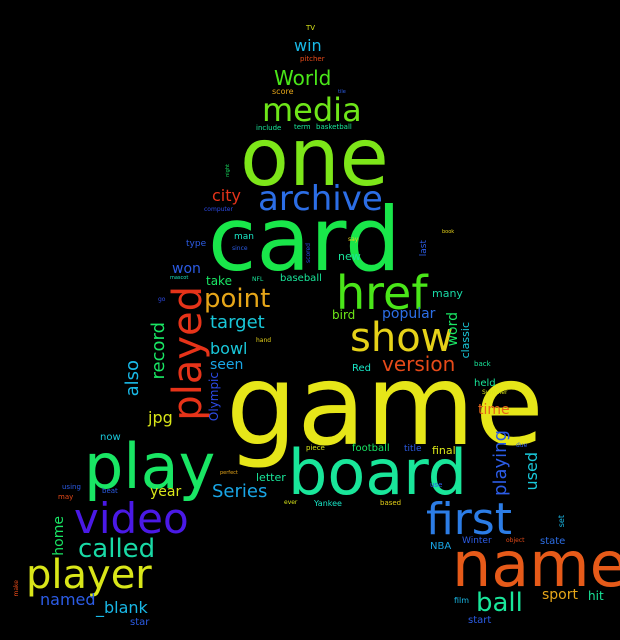  Describe the element at coordinates (196, 244) in the screenshot. I see `word-type: type` at that location.